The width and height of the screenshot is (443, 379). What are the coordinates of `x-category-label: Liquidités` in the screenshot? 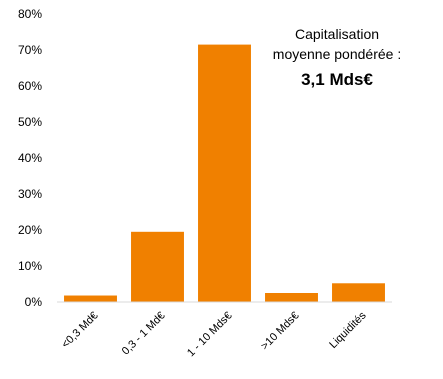 It's located at (348, 330).